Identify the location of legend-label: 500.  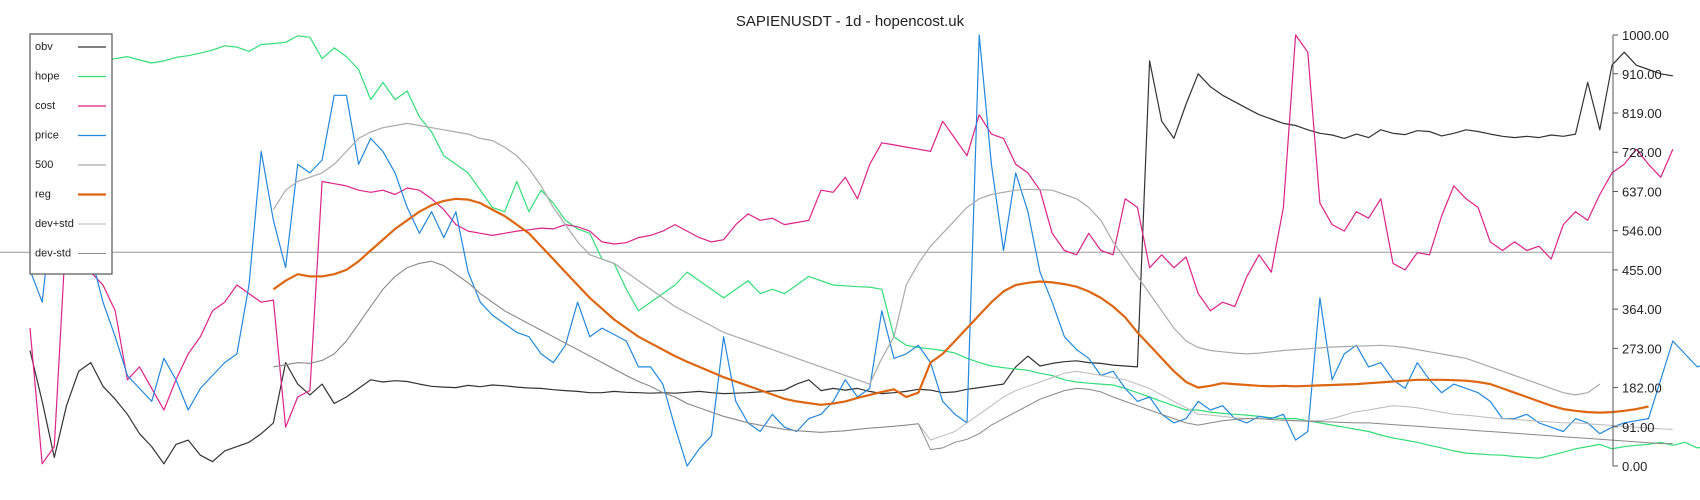
(44, 165).